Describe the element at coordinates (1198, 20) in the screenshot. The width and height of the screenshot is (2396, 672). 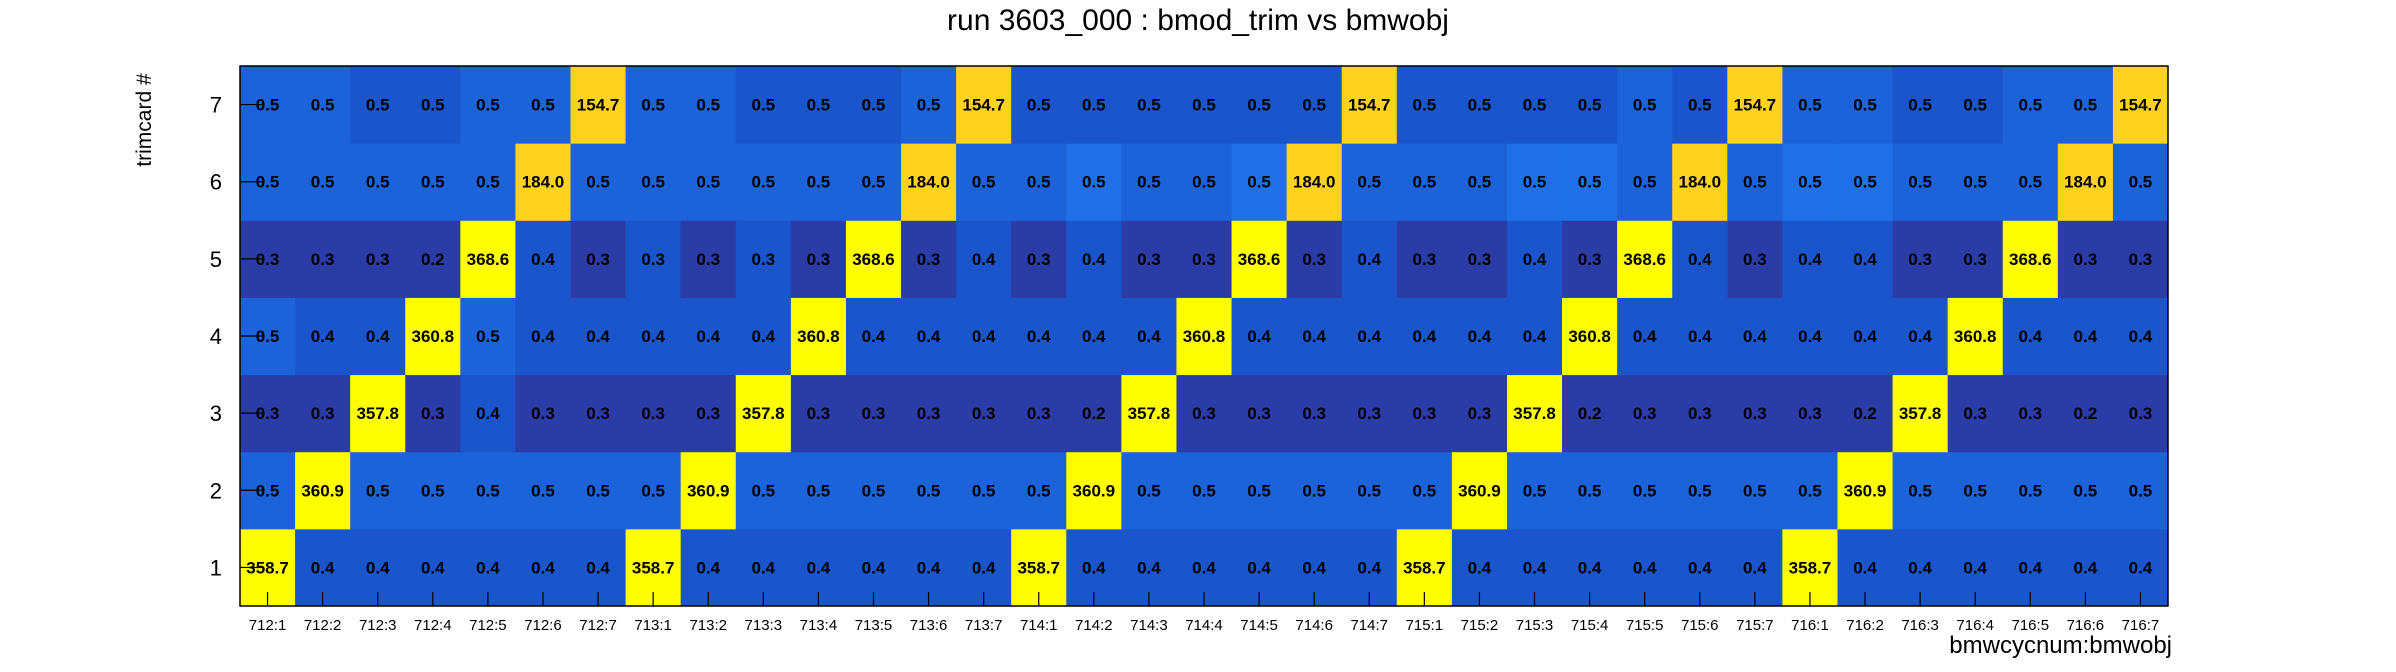
I see `chart-title: run 3603_000 : bmod_trim vs bmwobj` at that location.